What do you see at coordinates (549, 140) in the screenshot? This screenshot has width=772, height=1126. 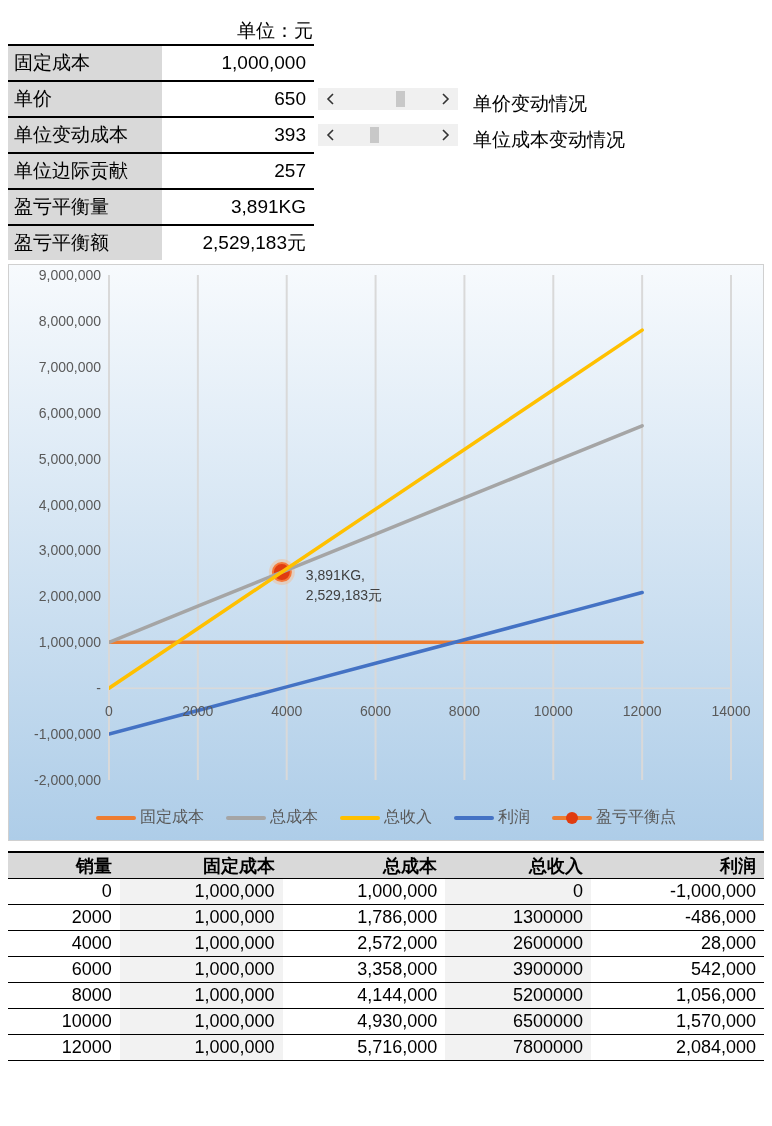 I see `text: 单位成本变动情况` at bounding box center [549, 140].